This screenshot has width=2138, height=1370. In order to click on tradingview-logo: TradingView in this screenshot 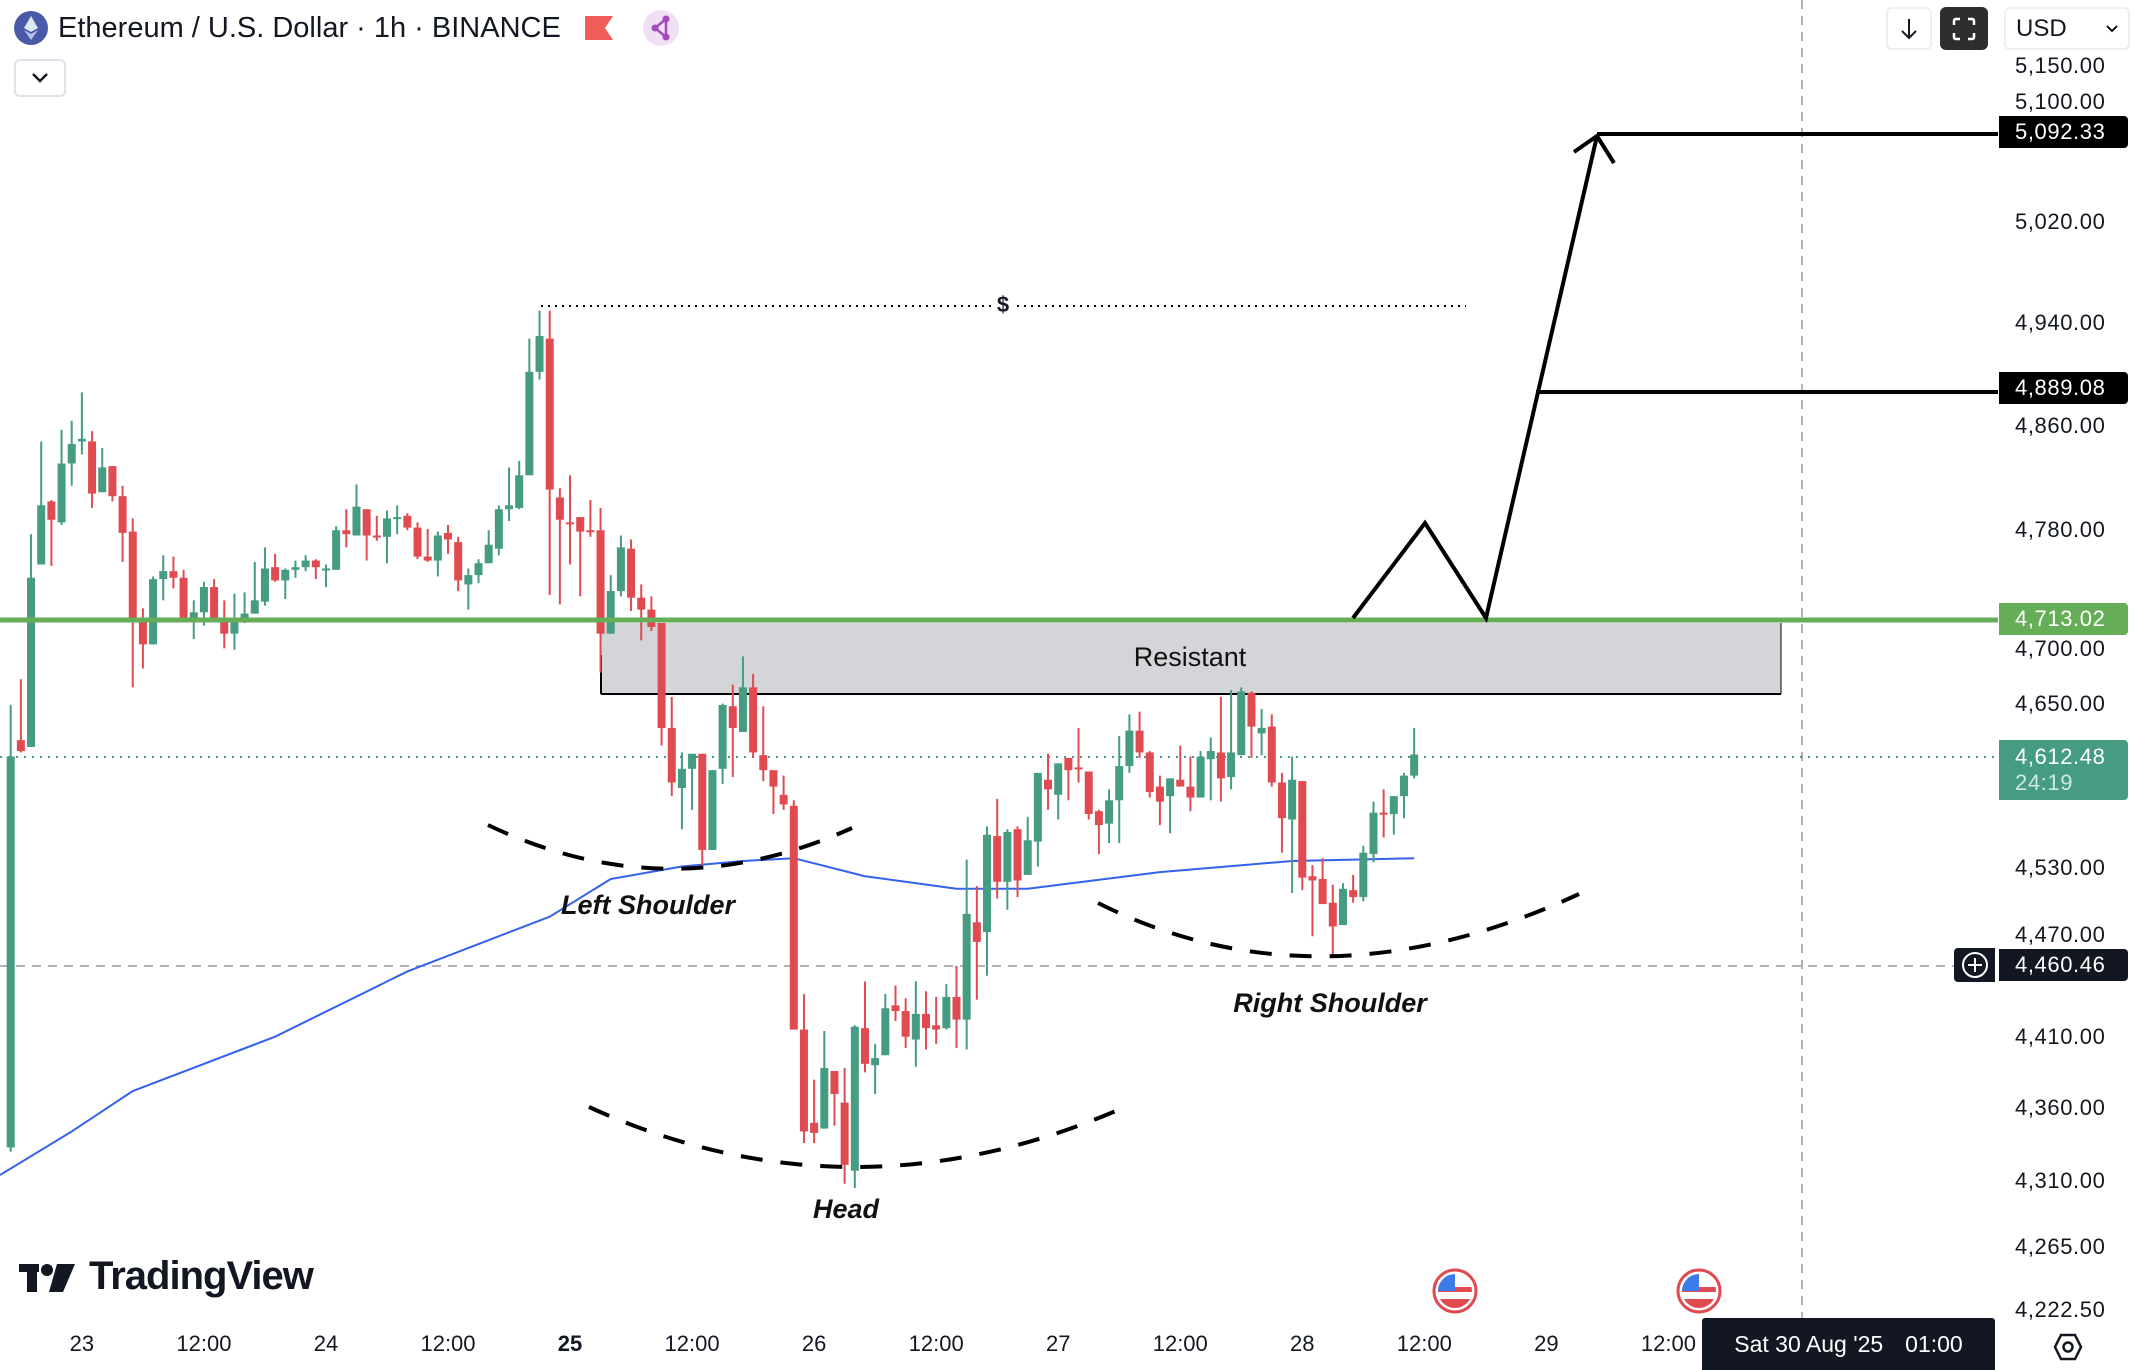, I will do `click(166, 1276)`.